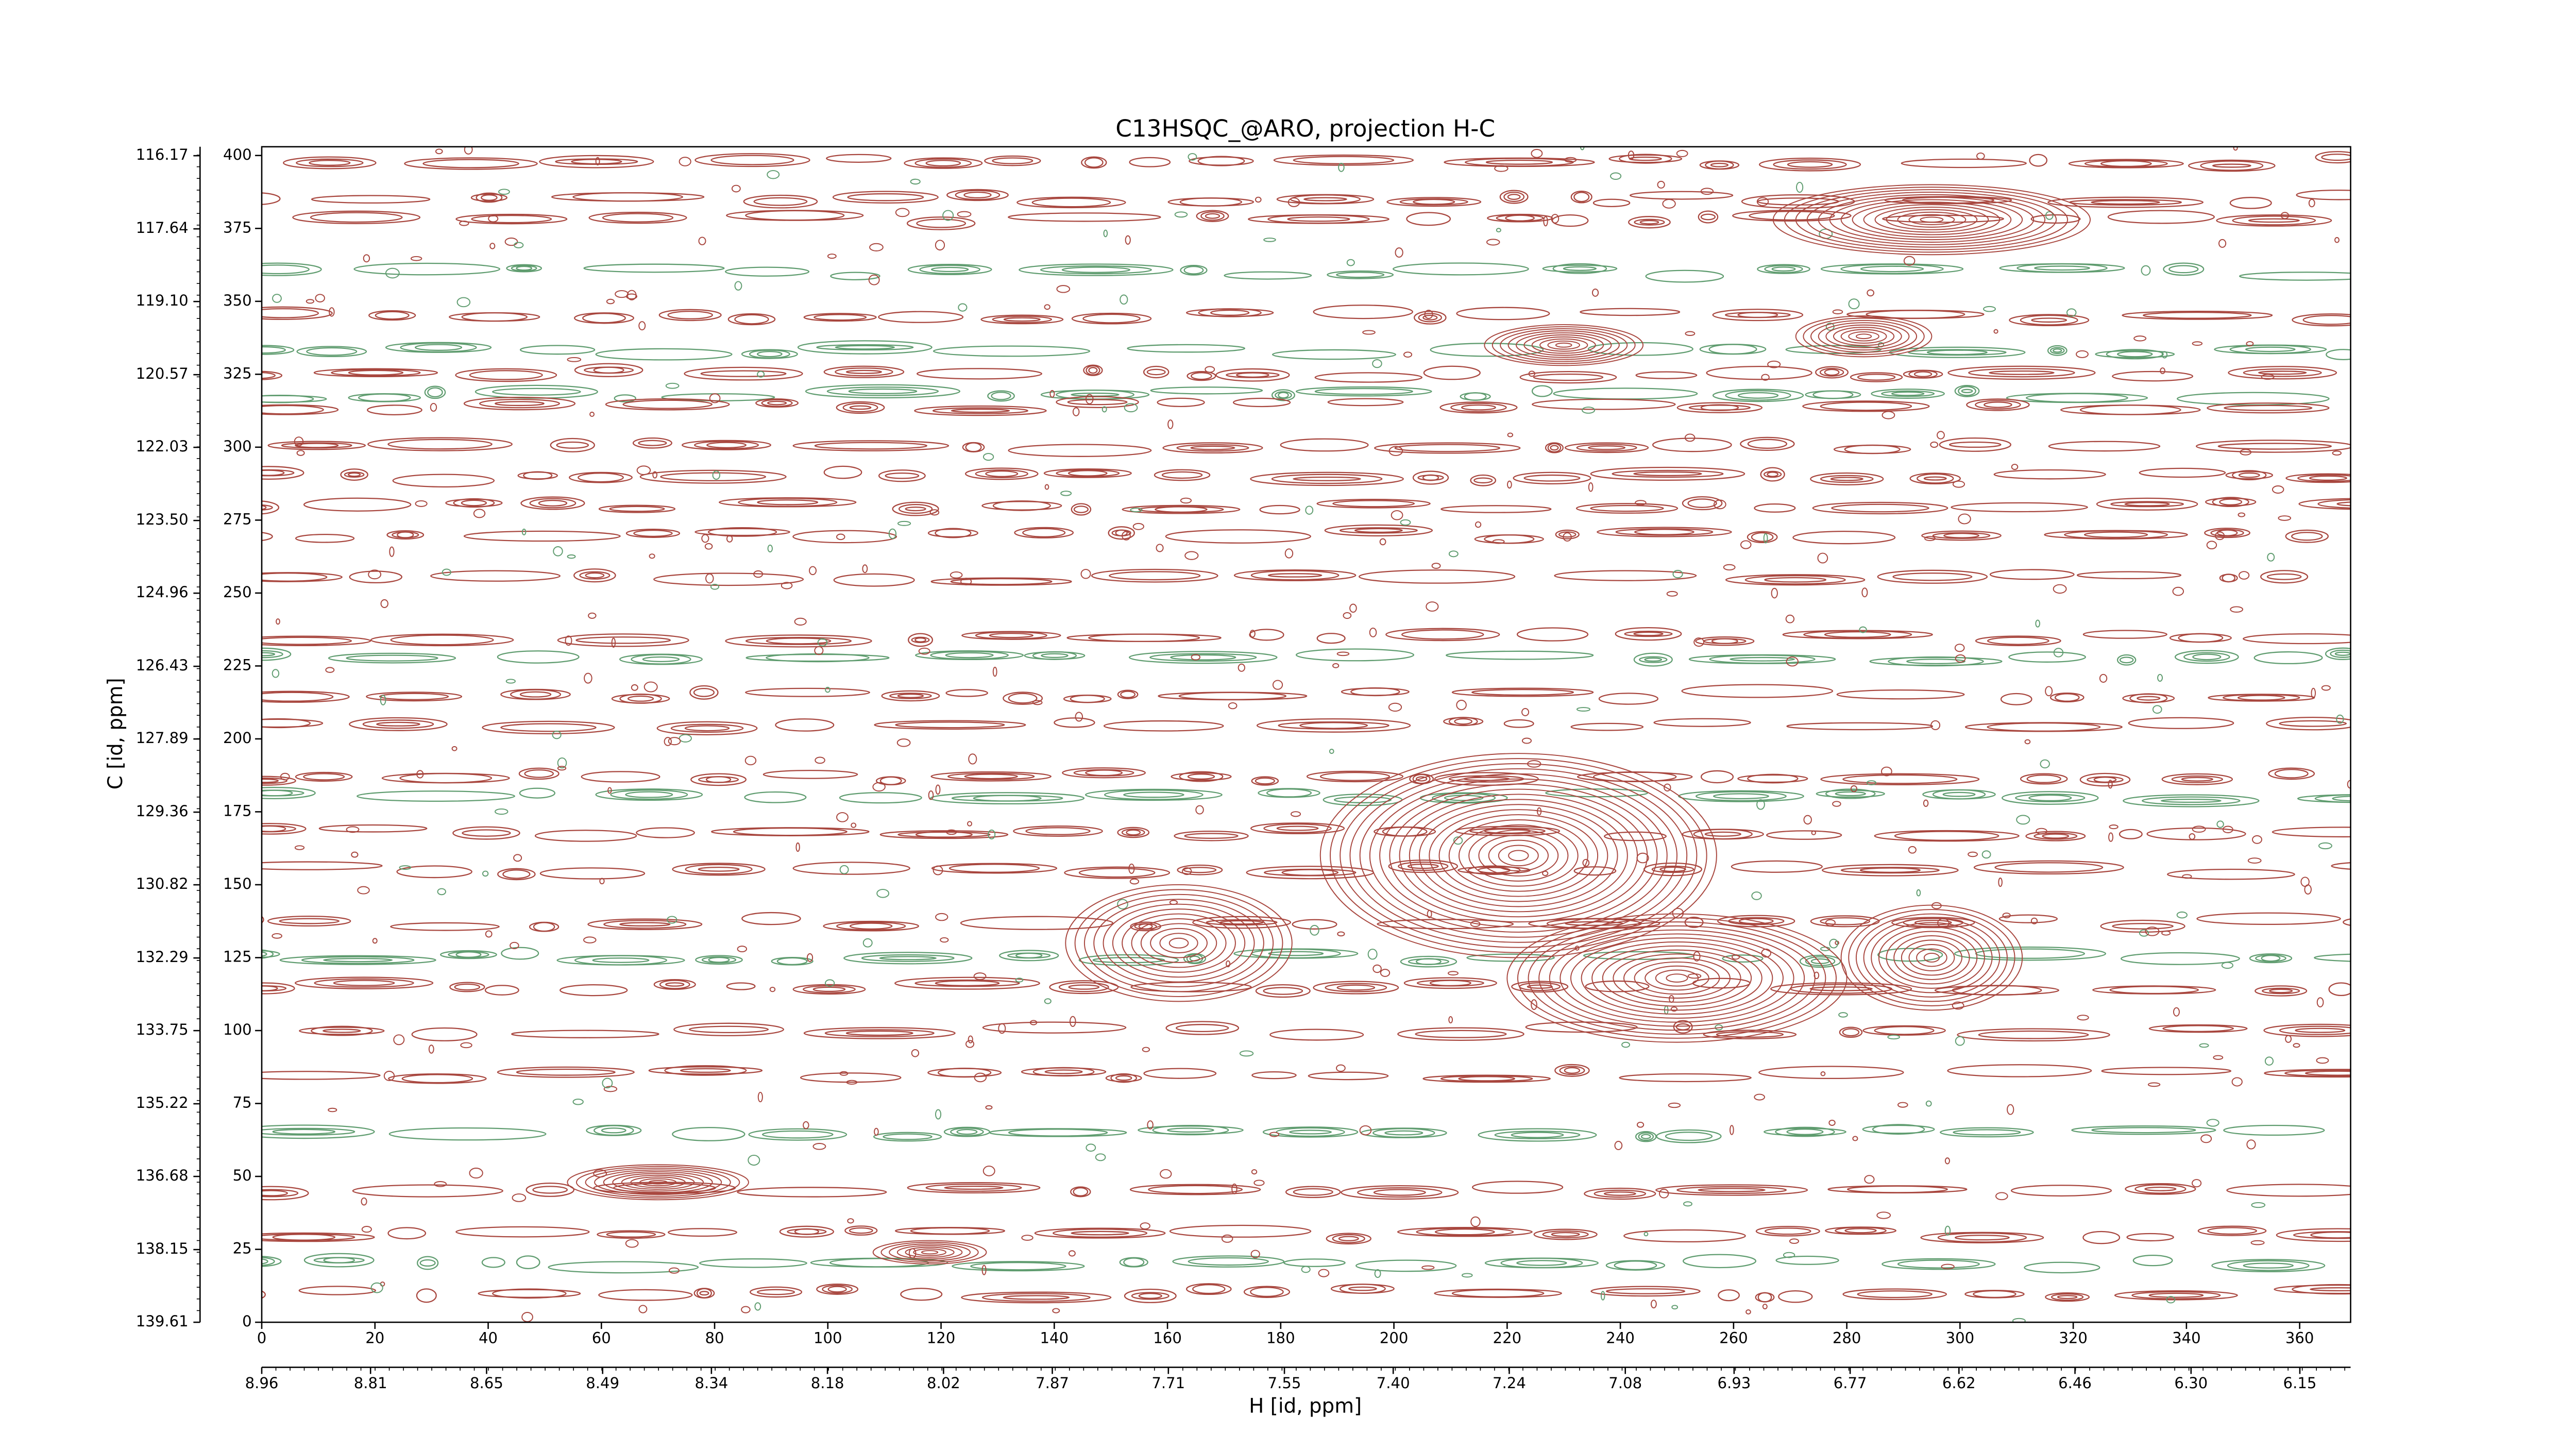  What do you see at coordinates (237, 738) in the screenshot?
I see `y-tick-label: 200` at bounding box center [237, 738].